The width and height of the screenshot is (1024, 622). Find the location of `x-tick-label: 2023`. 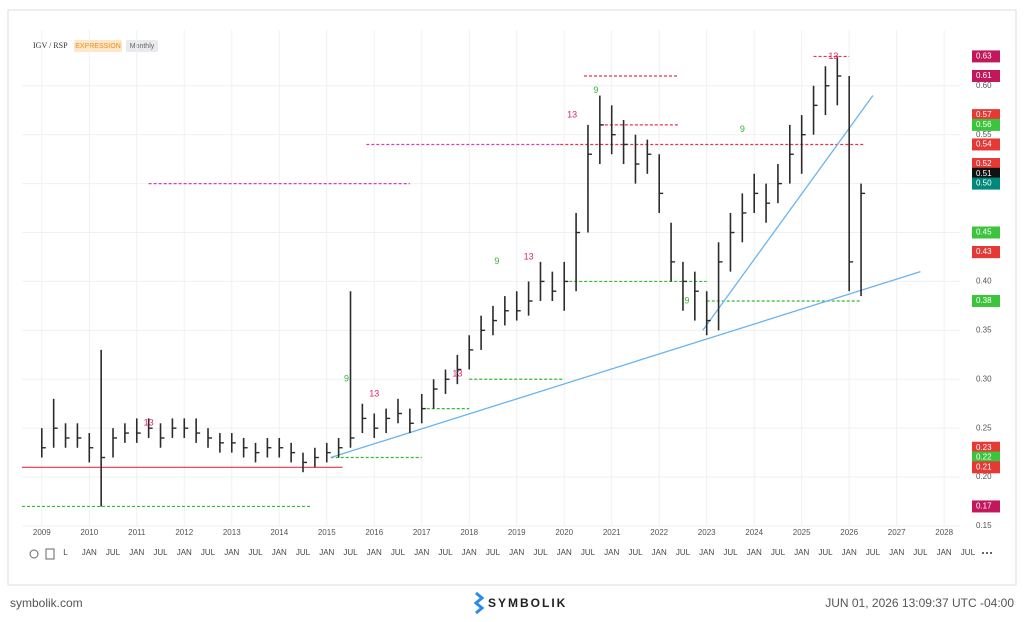

x-tick-label: 2023 is located at coordinates (707, 532).